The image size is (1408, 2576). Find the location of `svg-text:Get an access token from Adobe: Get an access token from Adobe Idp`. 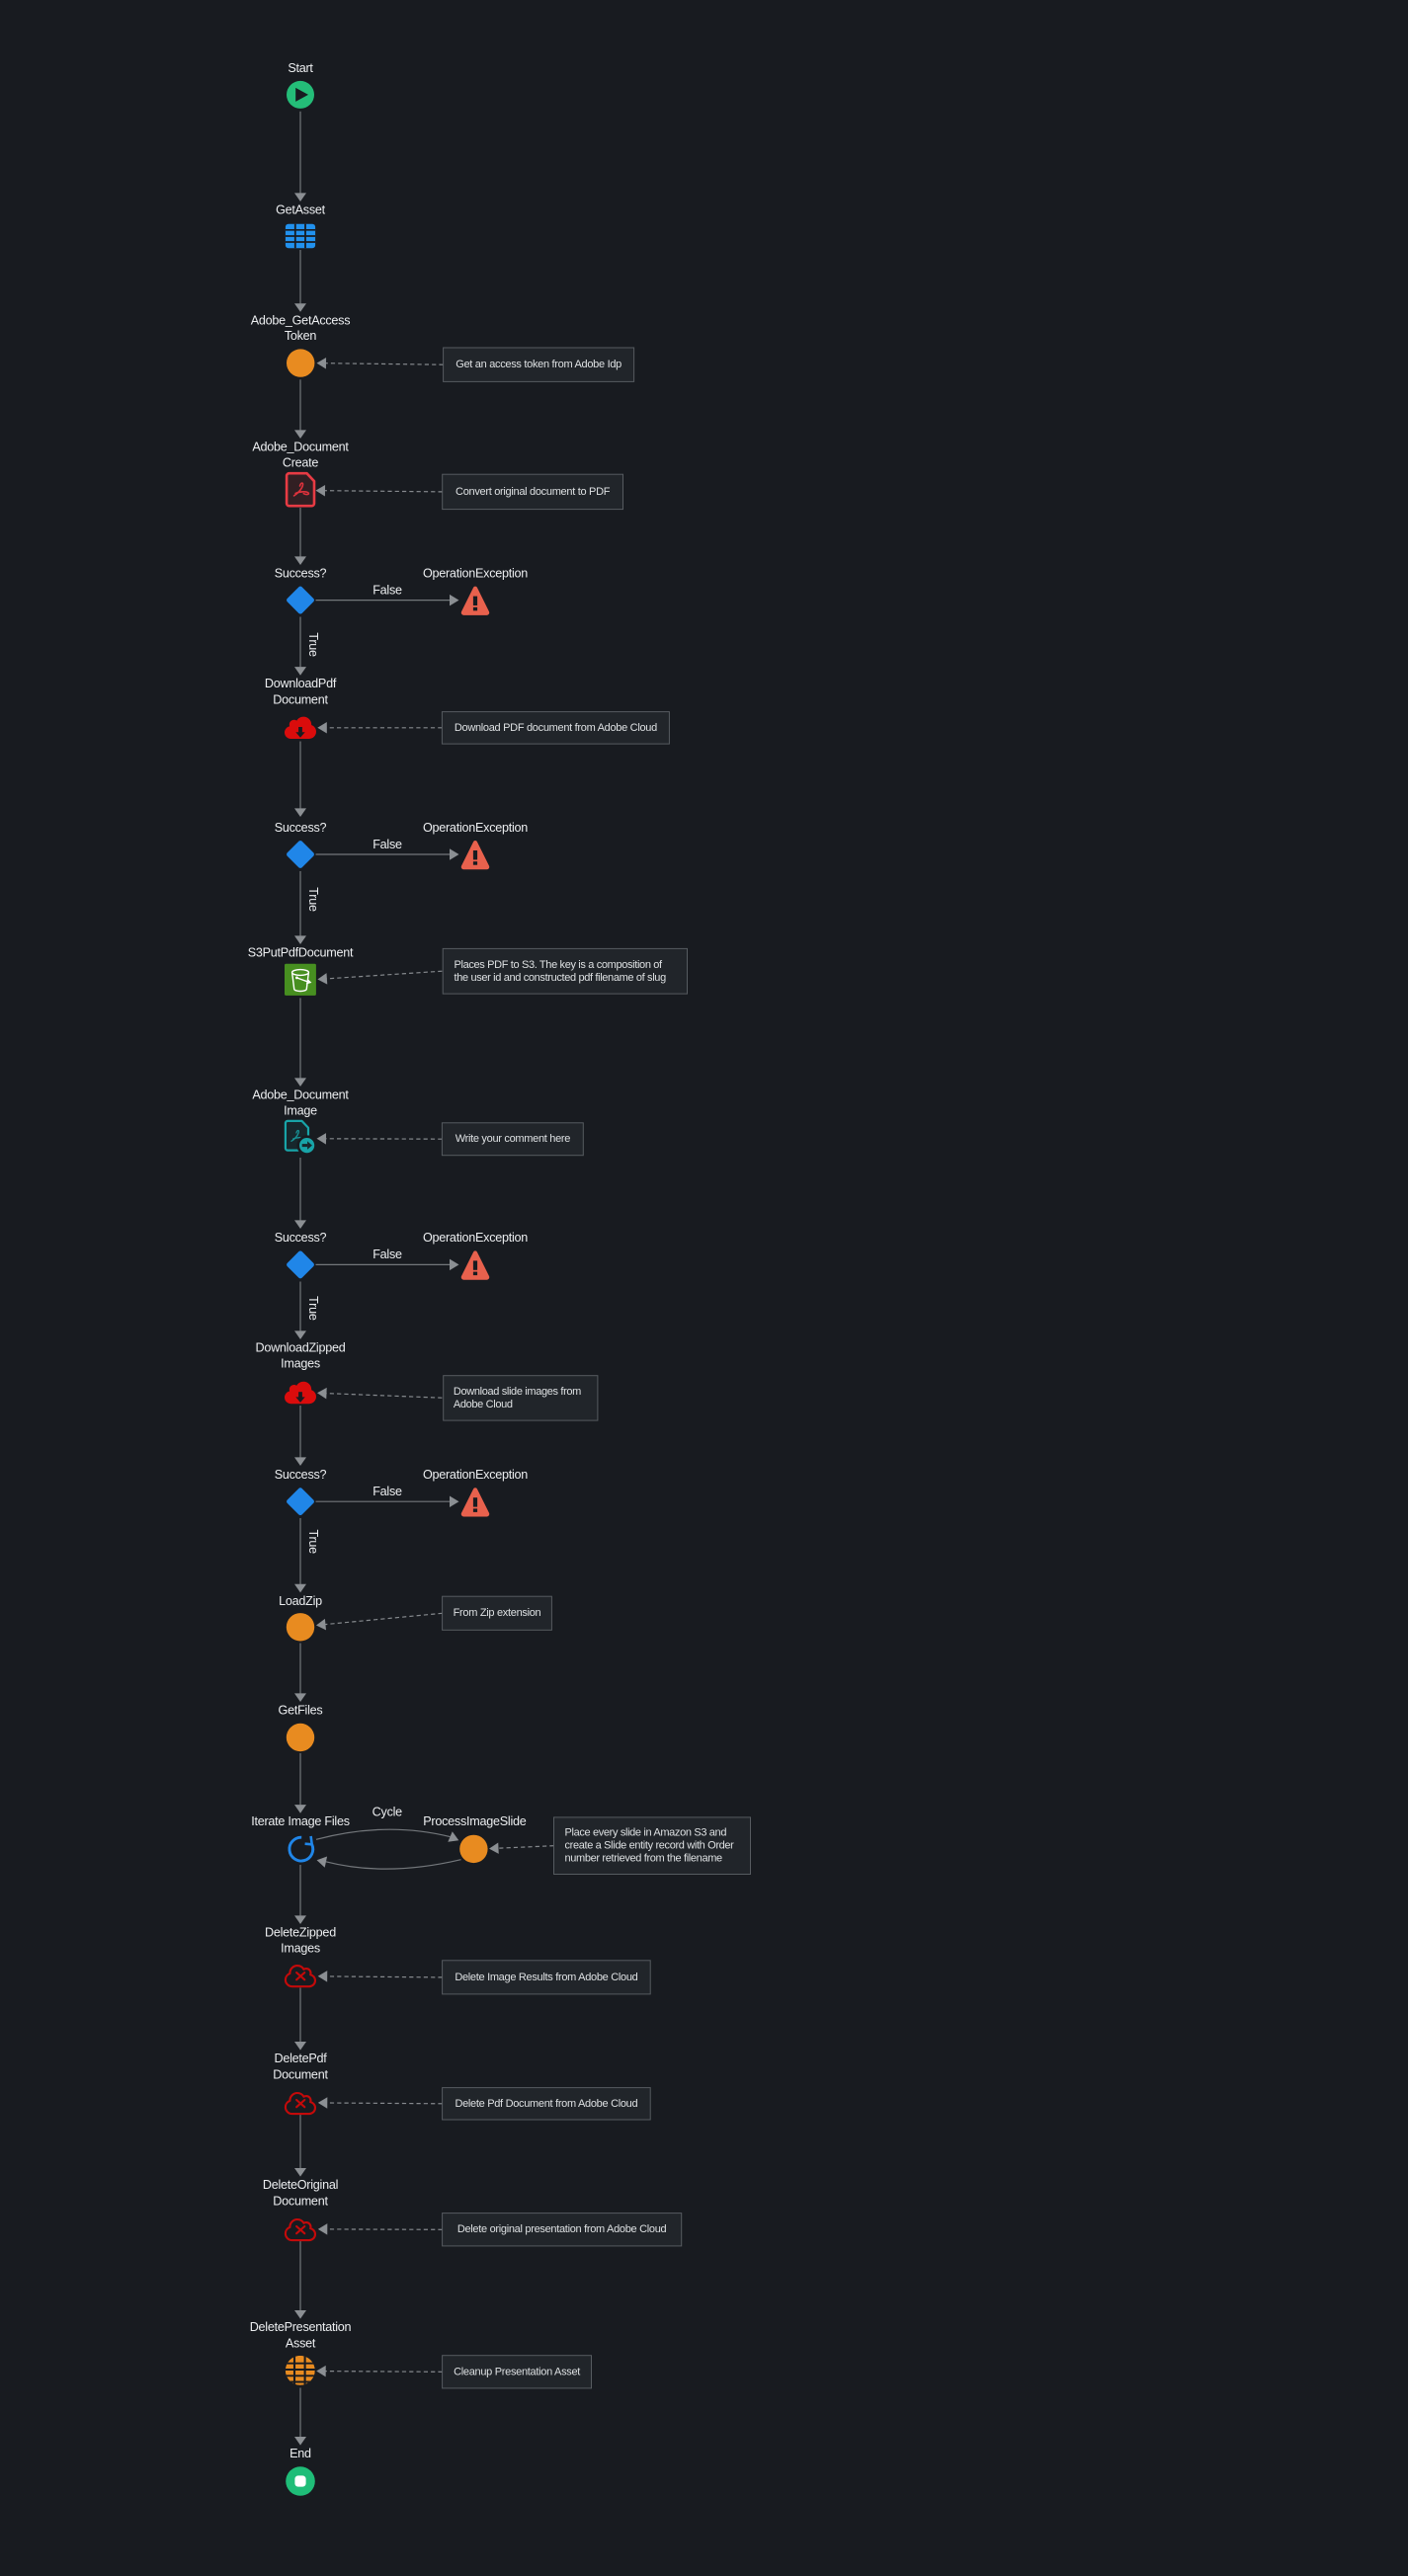

svg-text:Get an access token from Adobe: Get an access token from Adobe Idp is located at coordinates (538, 364).